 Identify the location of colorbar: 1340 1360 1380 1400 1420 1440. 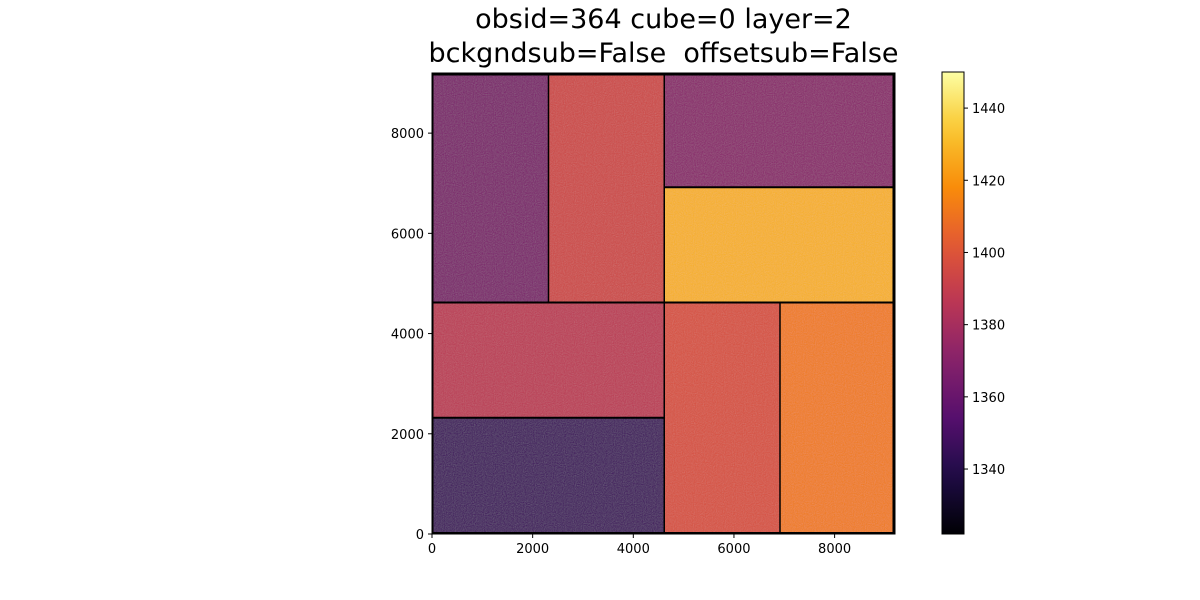
(973, 303).